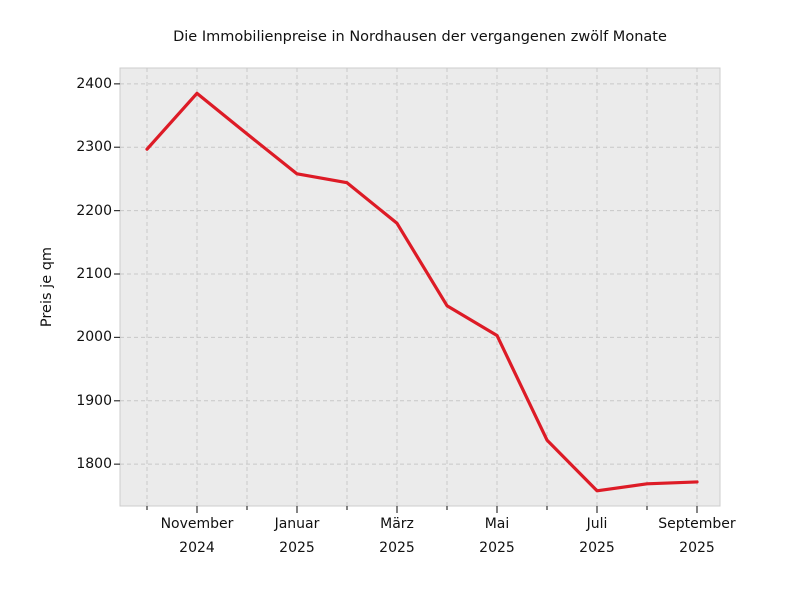  What do you see at coordinates (94, 210) in the screenshot?
I see `y-tick-label: 2200` at bounding box center [94, 210].